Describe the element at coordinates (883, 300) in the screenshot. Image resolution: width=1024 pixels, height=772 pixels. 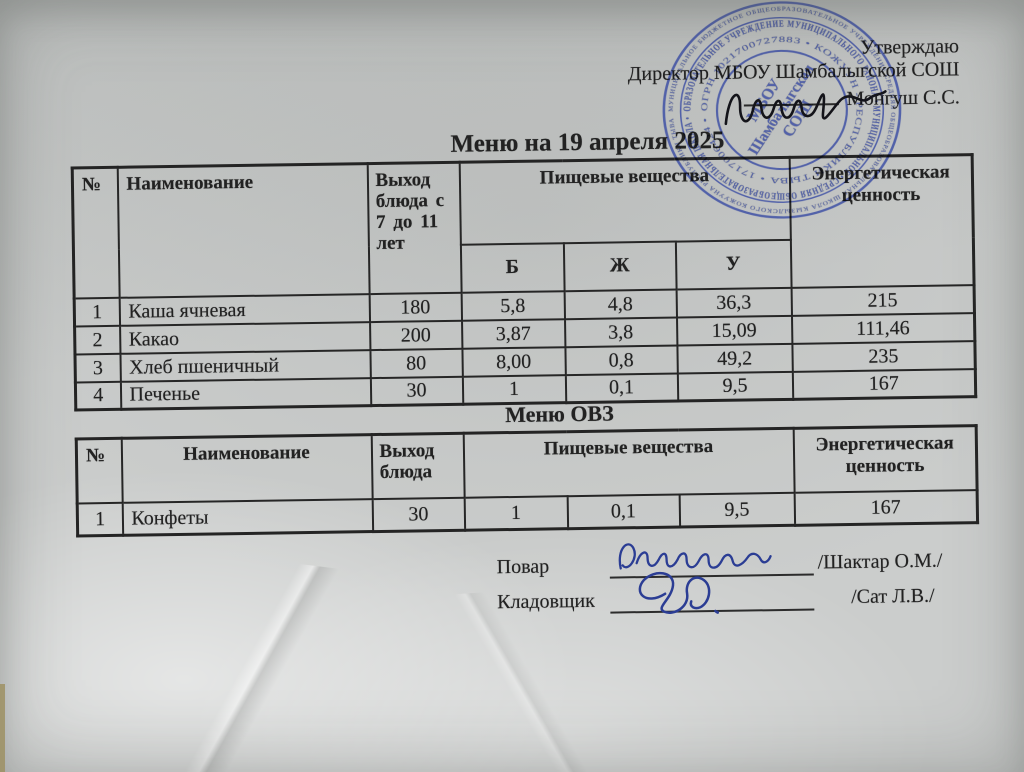
I see `cell-energy: 215` at that location.